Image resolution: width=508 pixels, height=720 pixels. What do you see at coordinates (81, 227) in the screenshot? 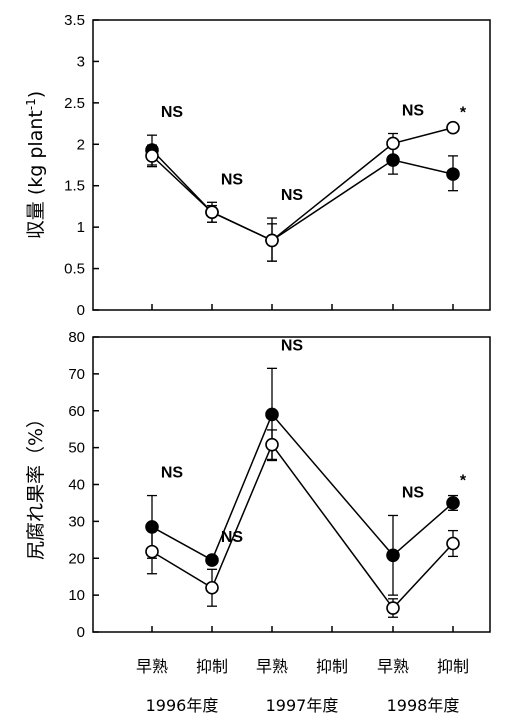
I see `y-tick-label: 1` at bounding box center [81, 227].